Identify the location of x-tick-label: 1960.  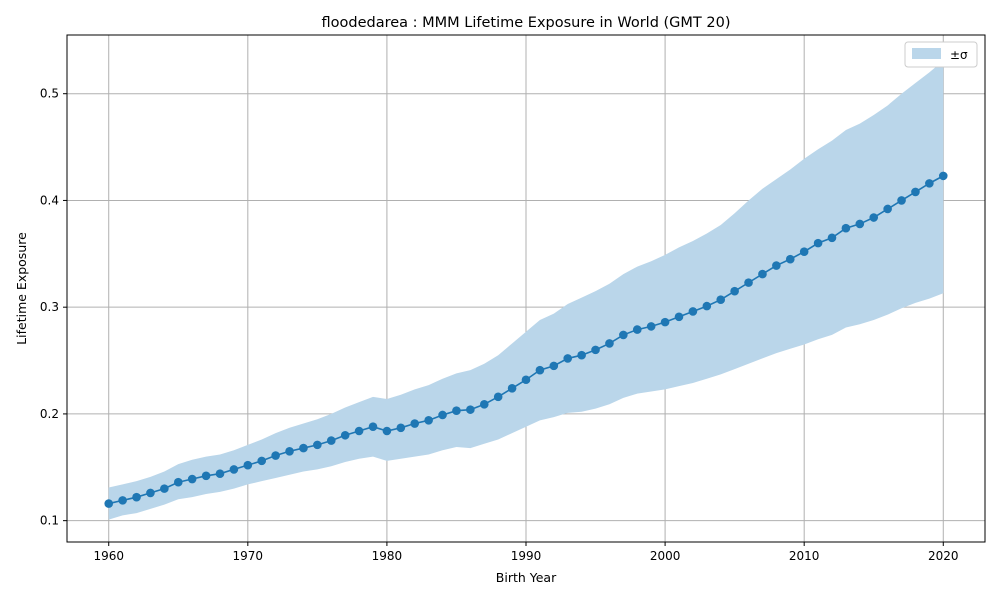
(108, 556).